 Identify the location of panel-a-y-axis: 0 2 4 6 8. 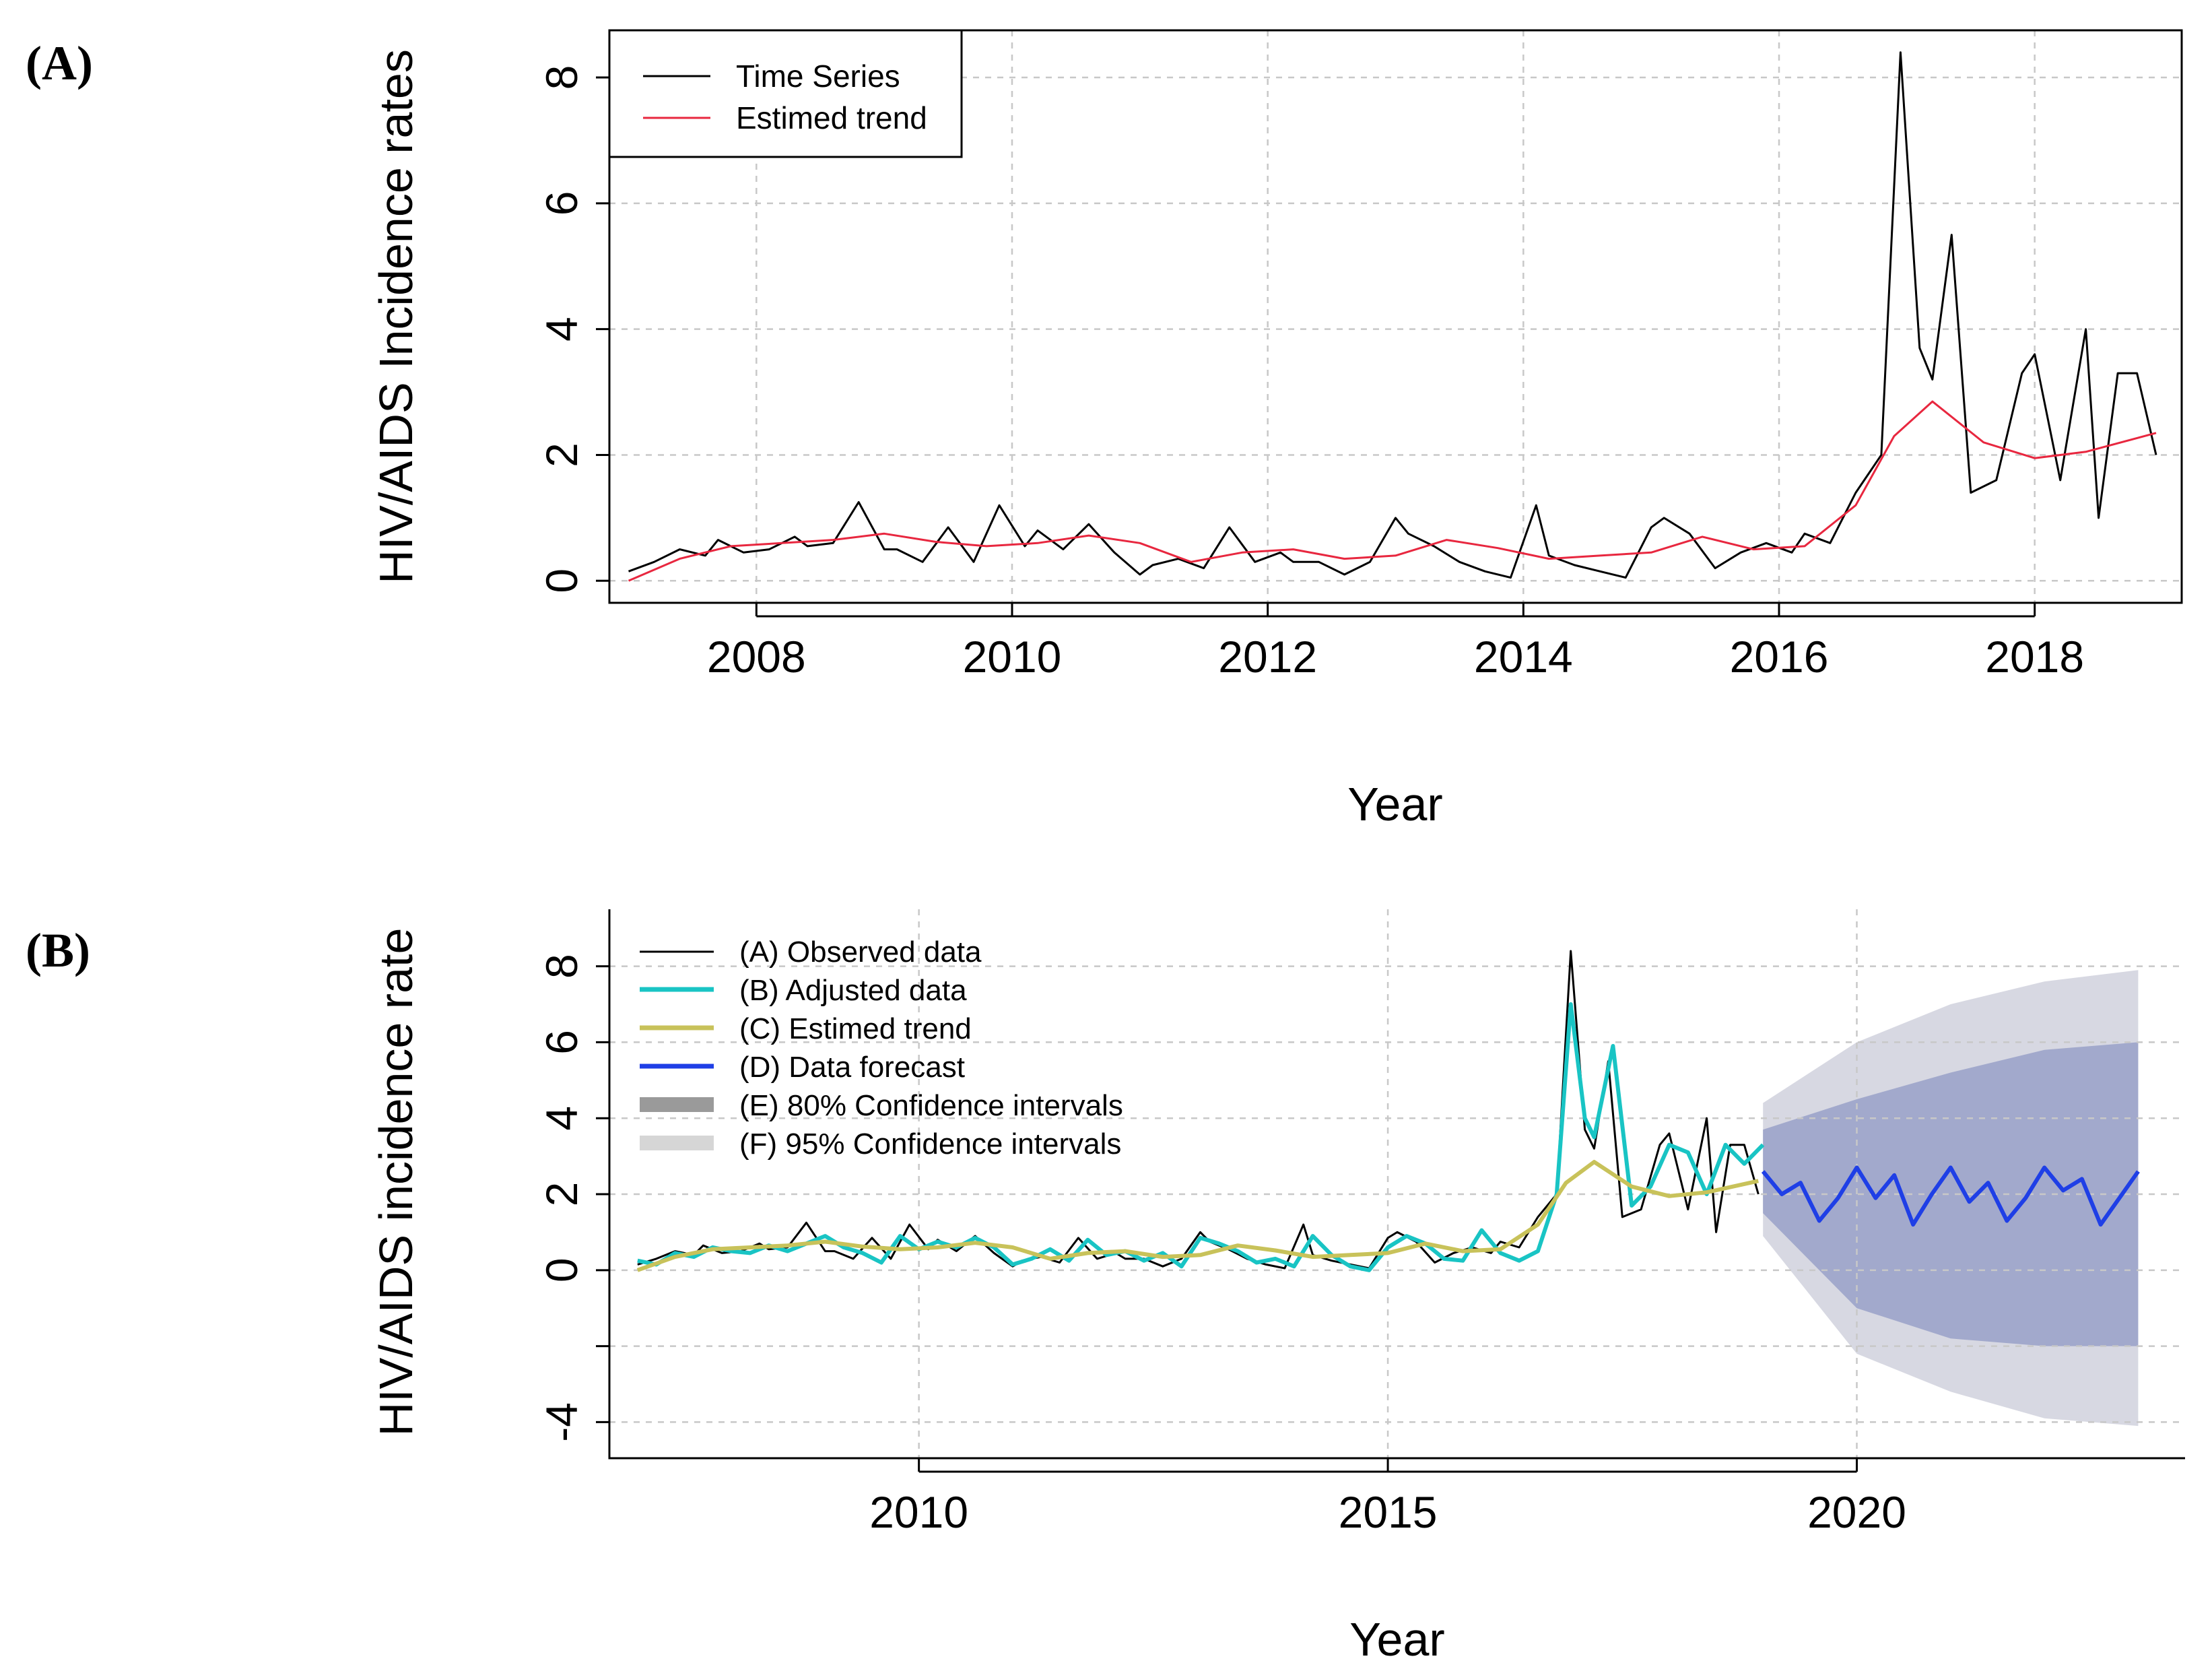
(573, 329).